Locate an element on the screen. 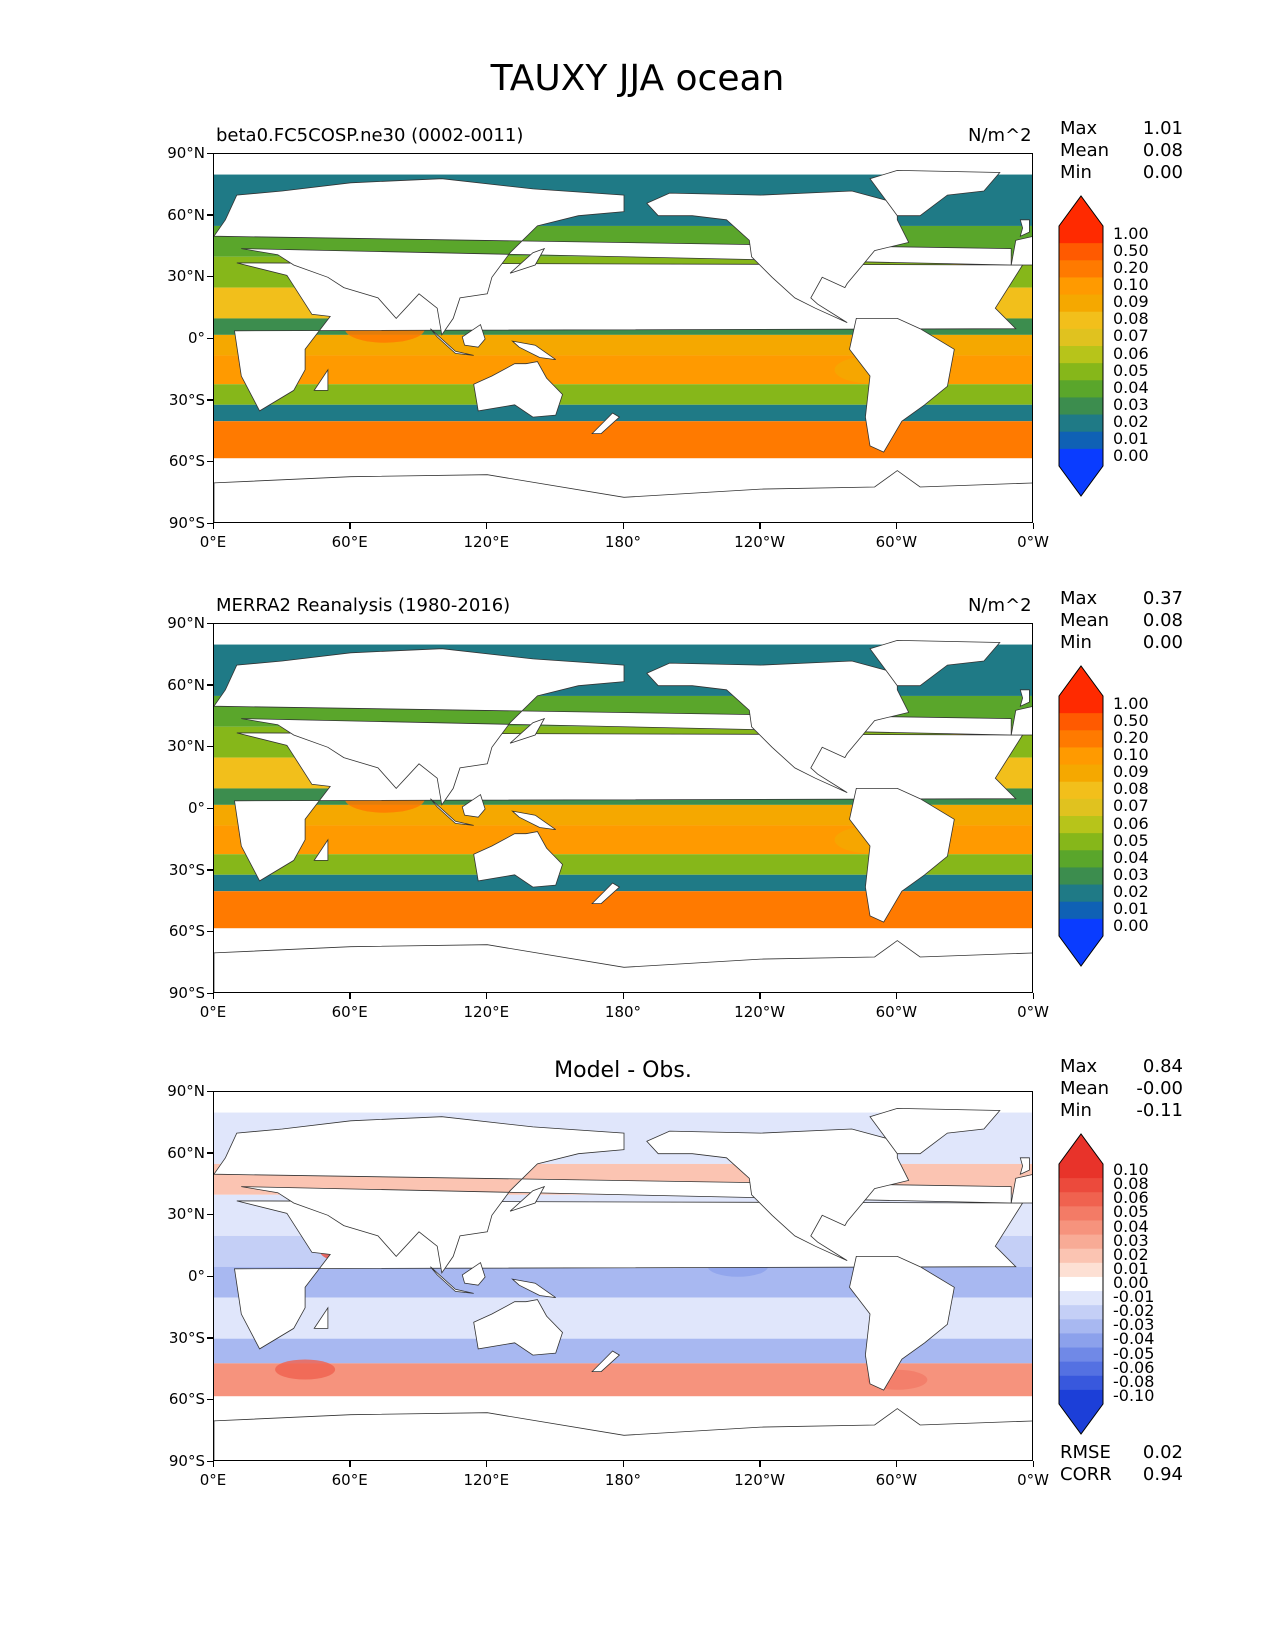 This screenshot has width=1275, height=1650. colorbar-label: -0.06 is located at coordinates (1134, 1367).